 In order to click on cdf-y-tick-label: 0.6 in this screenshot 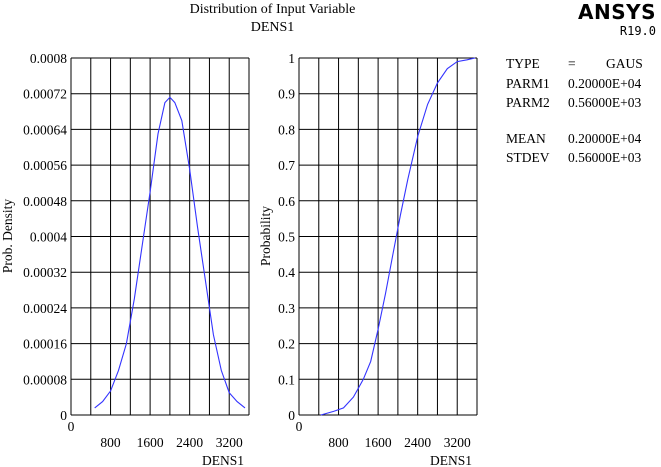, I will do `click(286, 201)`.